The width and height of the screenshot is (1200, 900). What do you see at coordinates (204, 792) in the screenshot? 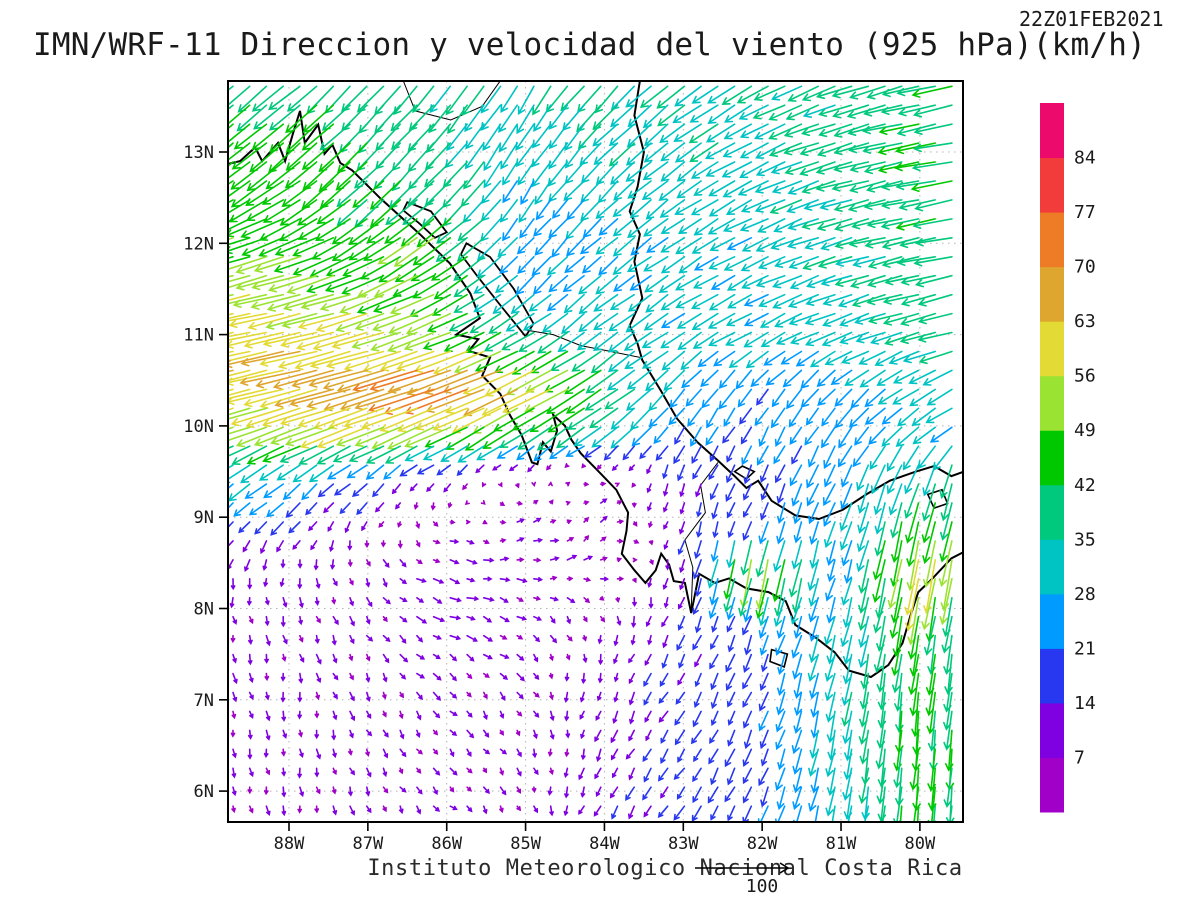
I see `y-tick-label: 6N` at bounding box center [204, 792].